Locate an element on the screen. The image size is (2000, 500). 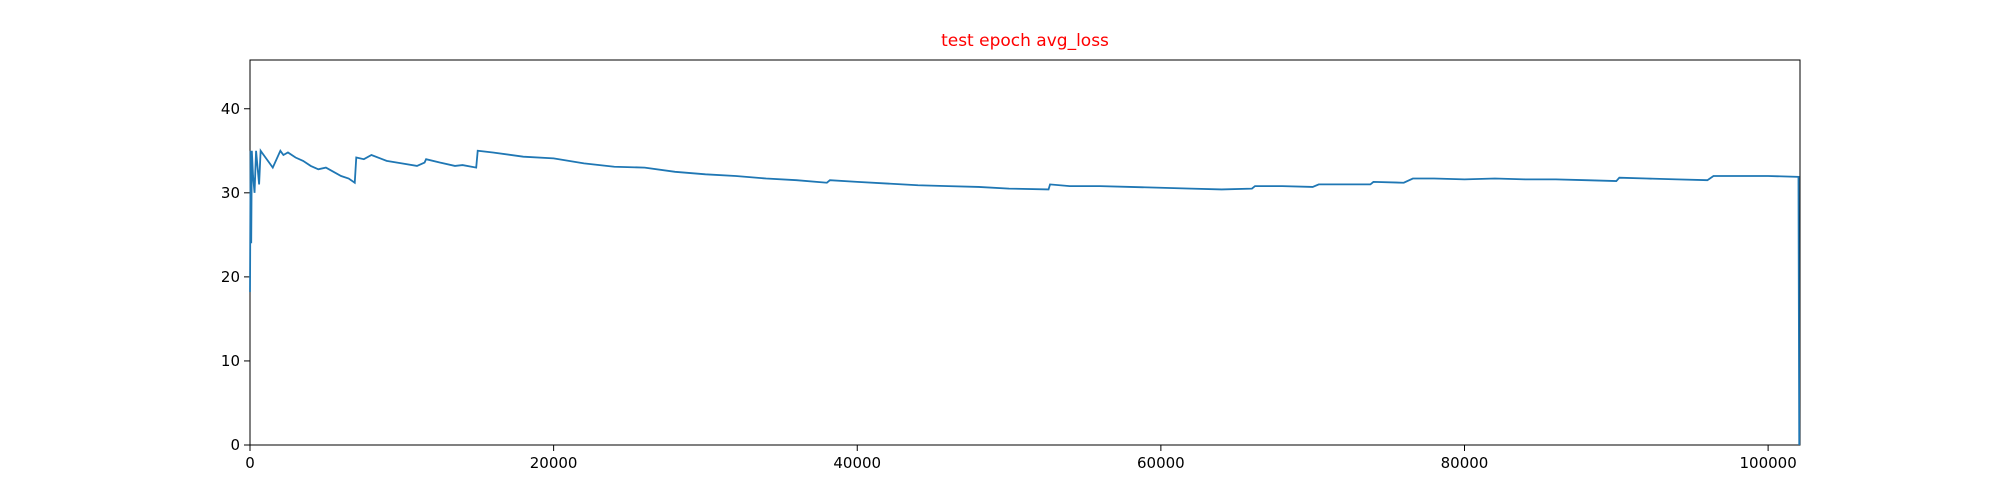
x-tick-label: 60000 is located at coordinates (1161, 463).